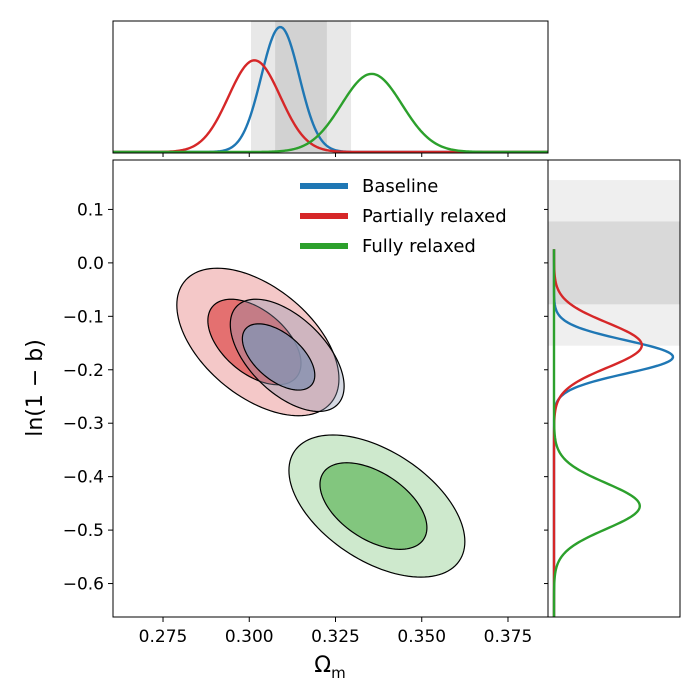 Image resolution: width=700 pixels, height=700 pixels. I want to click on y-tick-label-7: −0.6, so click(83, 585).